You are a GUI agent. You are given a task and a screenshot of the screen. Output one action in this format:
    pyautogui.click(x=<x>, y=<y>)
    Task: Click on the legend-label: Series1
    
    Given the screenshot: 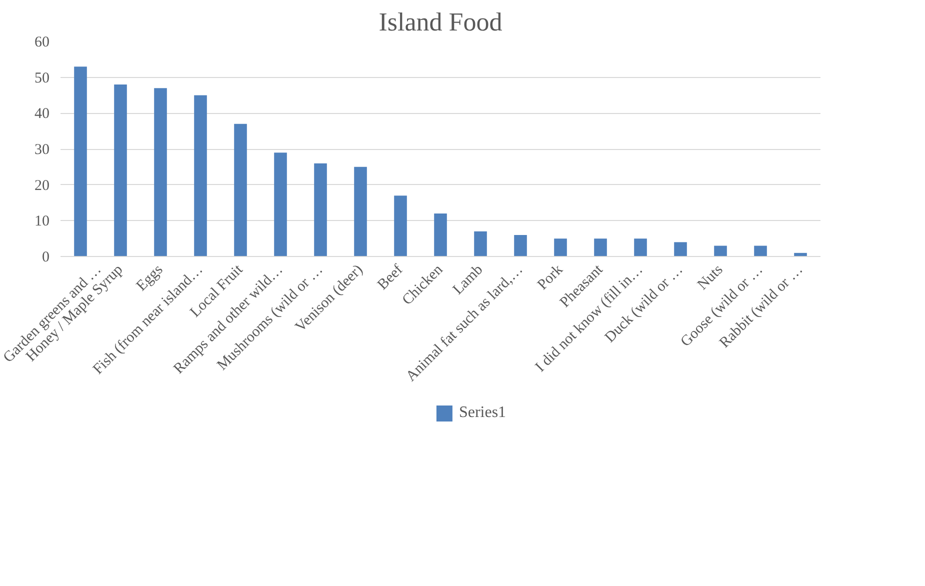 What is the action you would take?
    pyautogui.click(x=482, y=413)
    